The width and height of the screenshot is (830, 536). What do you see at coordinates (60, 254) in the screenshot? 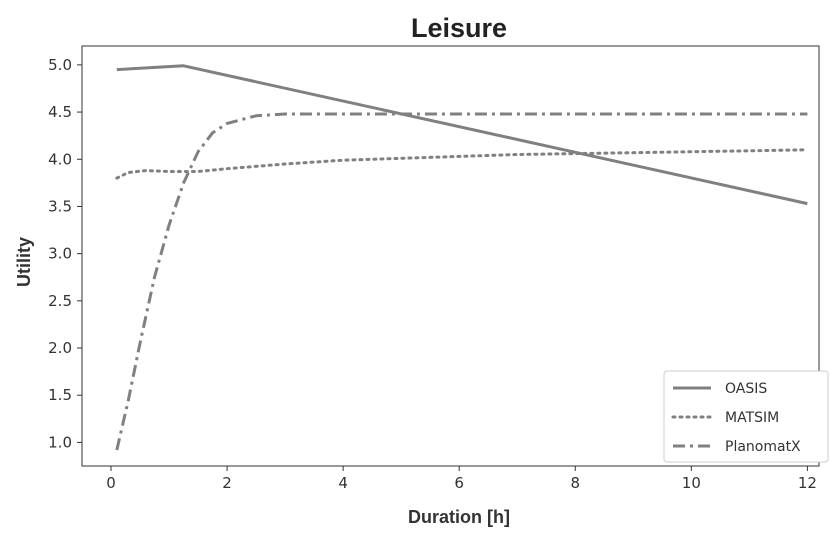
I see `y-tick-label: 3.0` at bounding box center [60, 254].